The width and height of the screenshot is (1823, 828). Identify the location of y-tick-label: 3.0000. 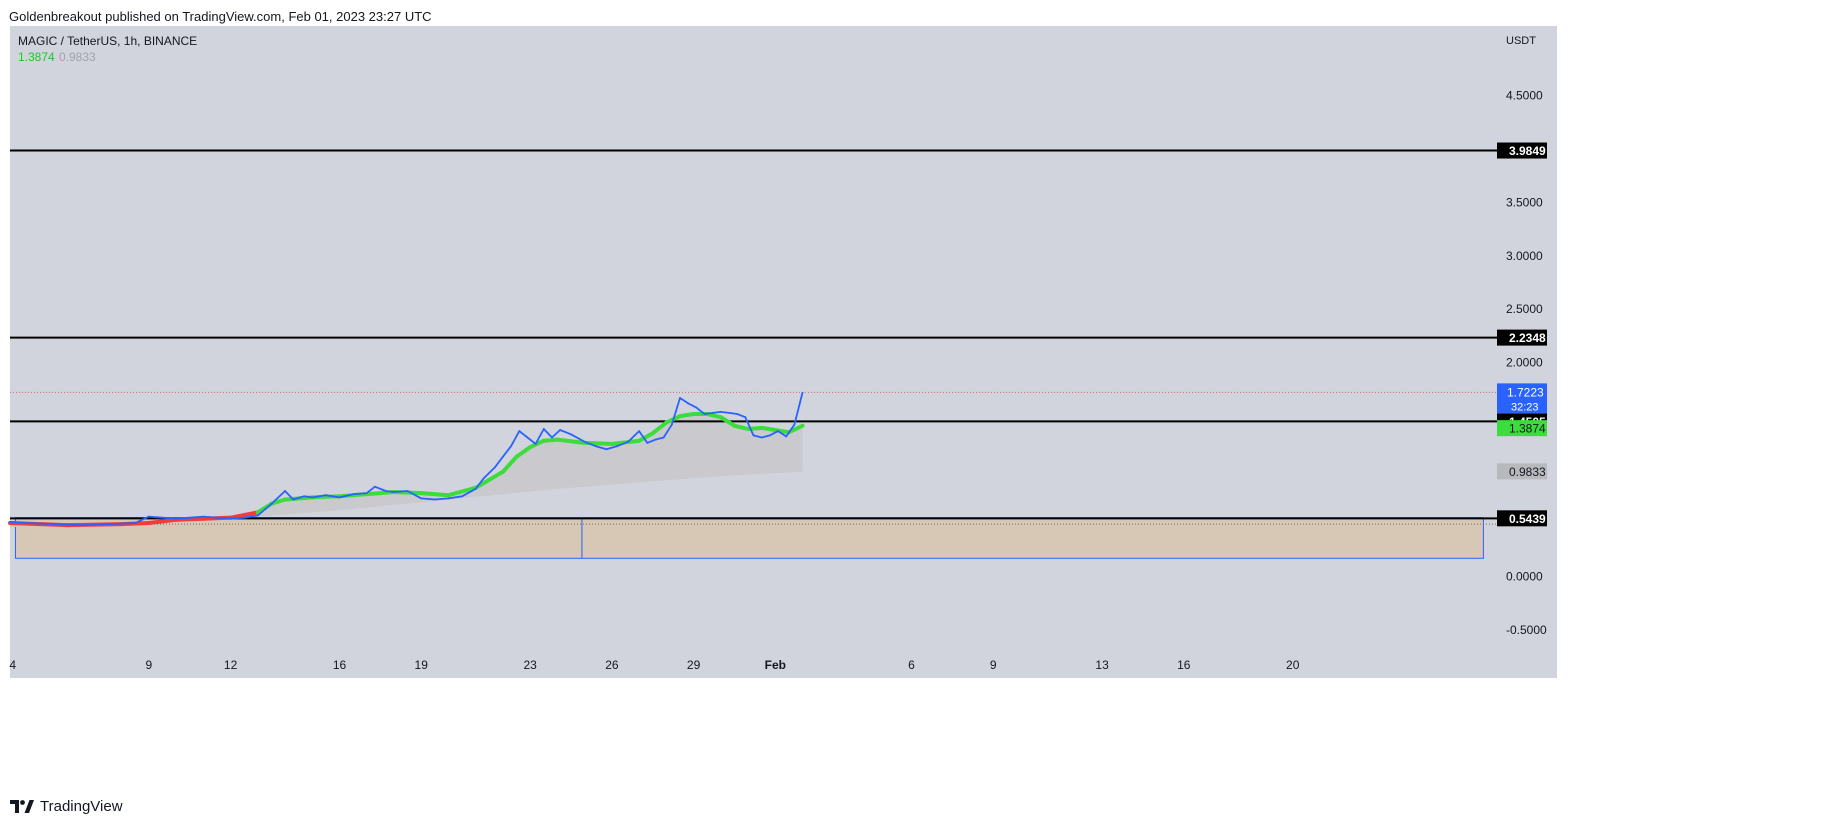
(1524, 256).